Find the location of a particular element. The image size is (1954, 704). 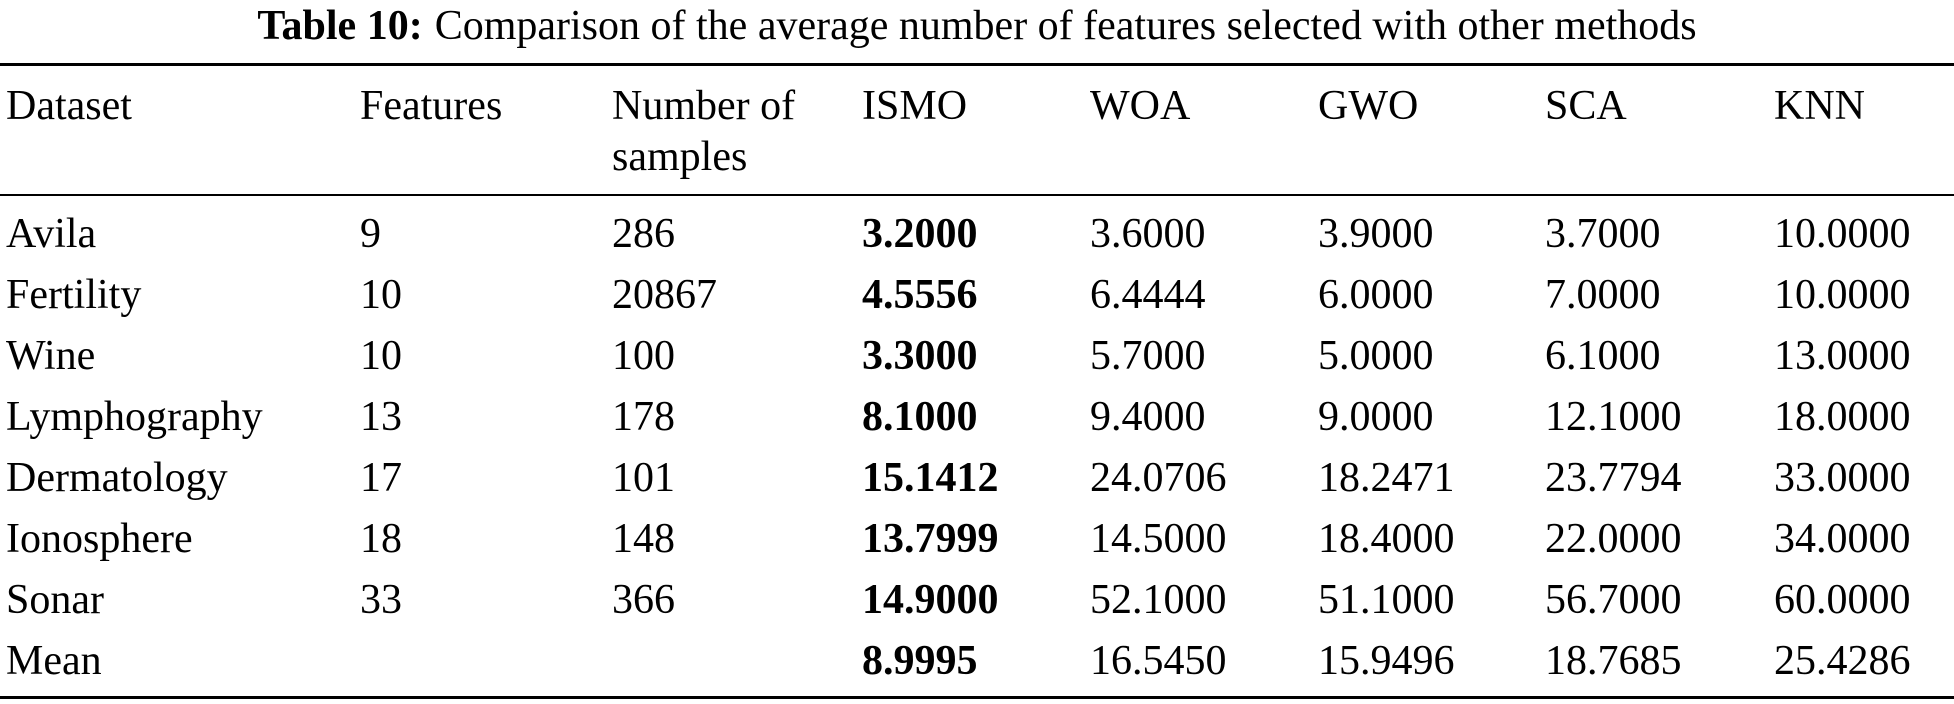

cell-samples: 366 is located at coordinates (643, 600).